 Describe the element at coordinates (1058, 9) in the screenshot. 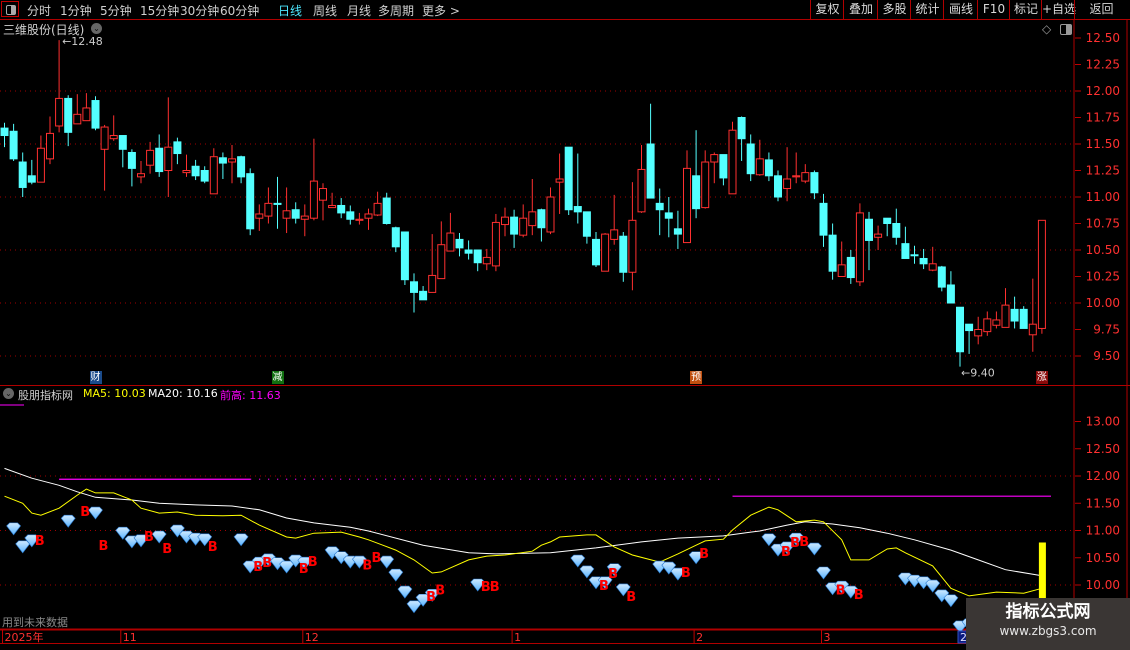

I see `toolbar-button: +自选` at that location.